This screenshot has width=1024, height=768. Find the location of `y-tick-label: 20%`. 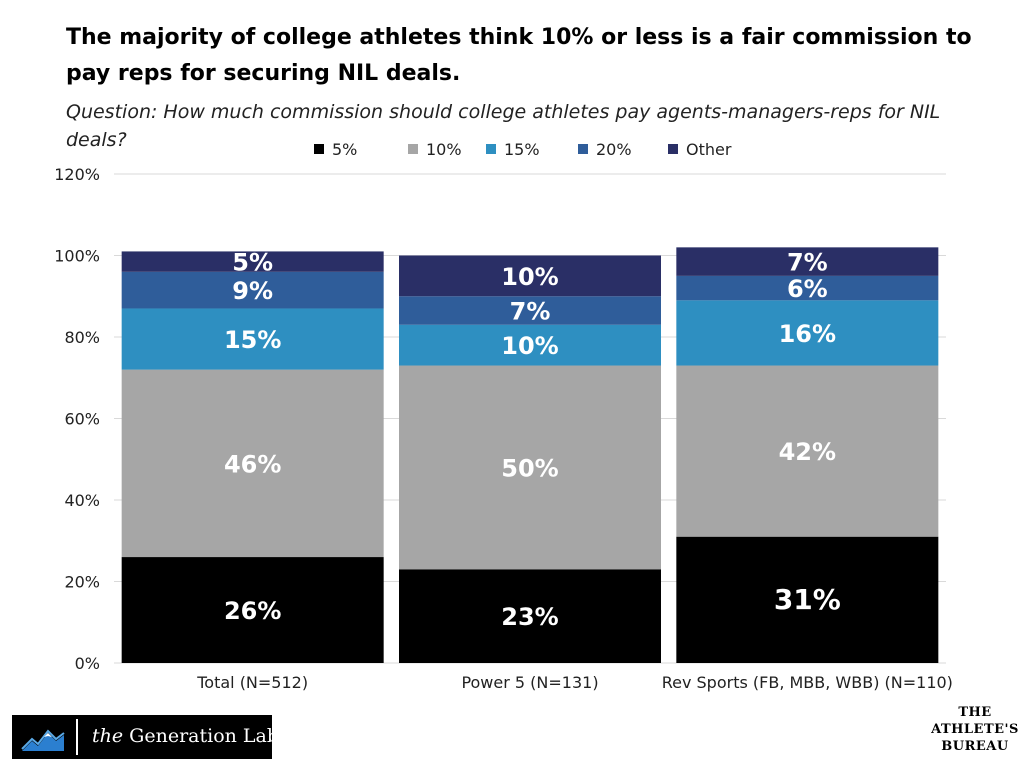

y-tick-label: 20% is located at coordinates (82, 582).